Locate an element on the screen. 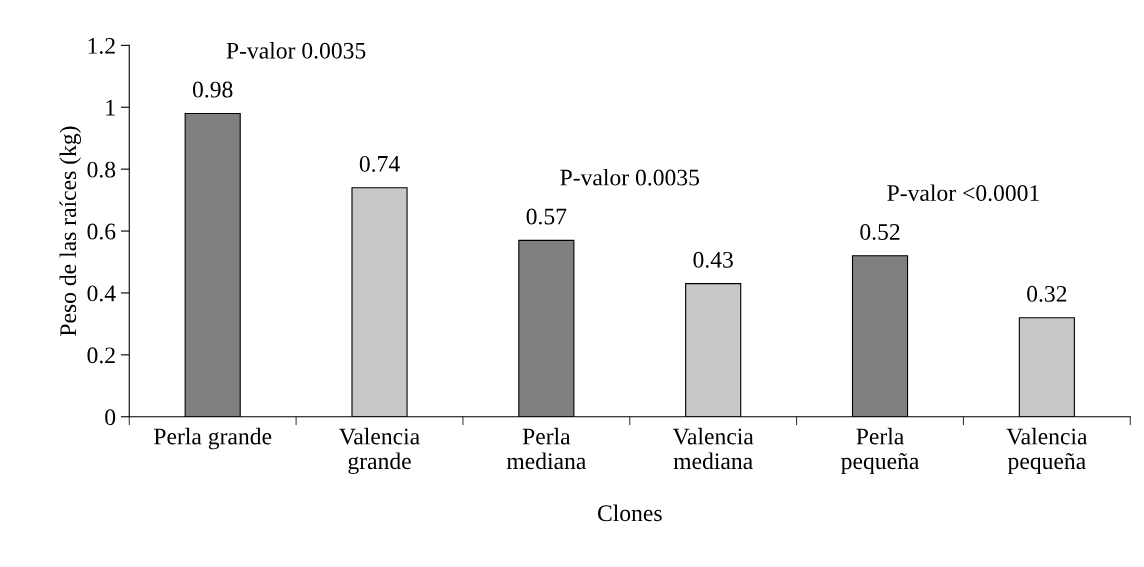 This screenshot has width=1144, height=567. data-label: 0.43 is located at coordinates (713, 259).